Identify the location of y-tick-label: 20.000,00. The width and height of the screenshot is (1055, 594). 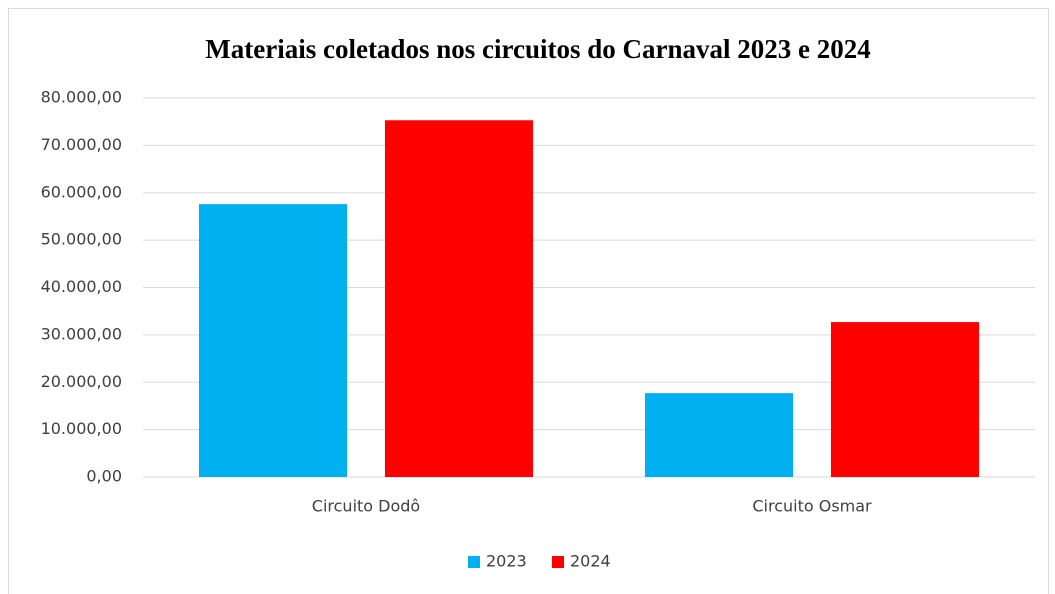
(81, 381).